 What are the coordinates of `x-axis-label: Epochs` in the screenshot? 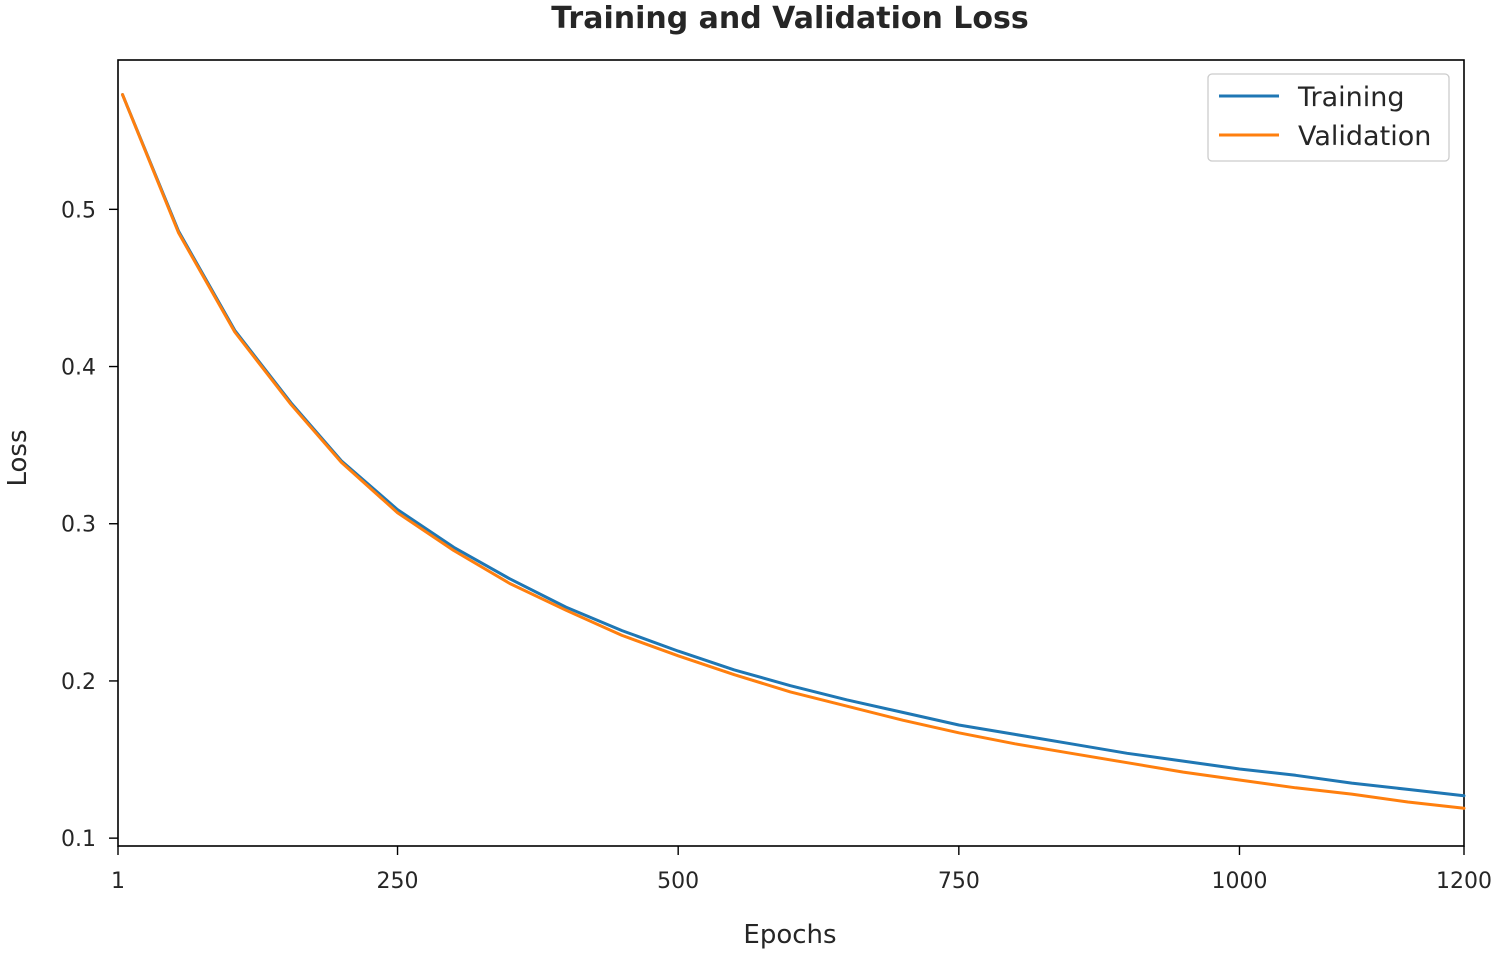 It's located at (789, 935).